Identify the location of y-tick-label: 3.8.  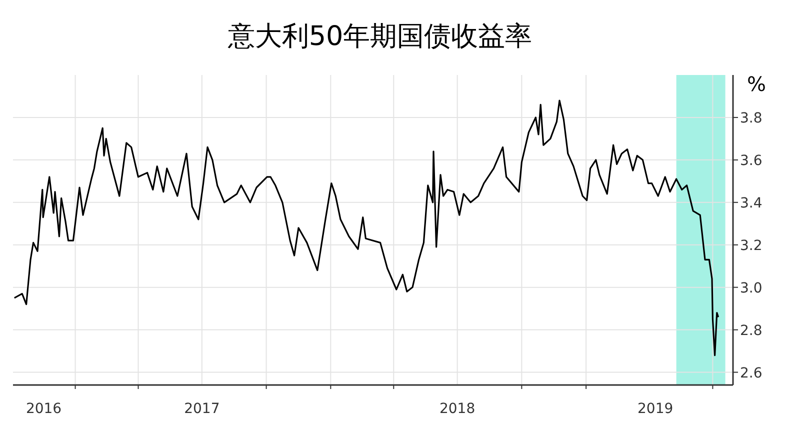
(751, 118).